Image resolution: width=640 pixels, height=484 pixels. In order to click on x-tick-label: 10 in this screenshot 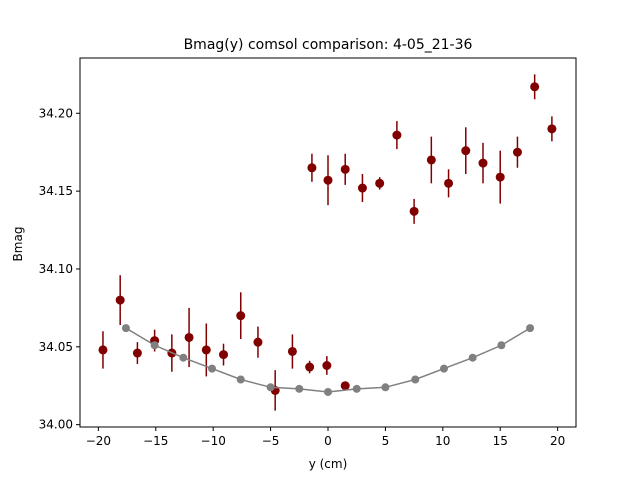, I will do `click(442, 441)`.